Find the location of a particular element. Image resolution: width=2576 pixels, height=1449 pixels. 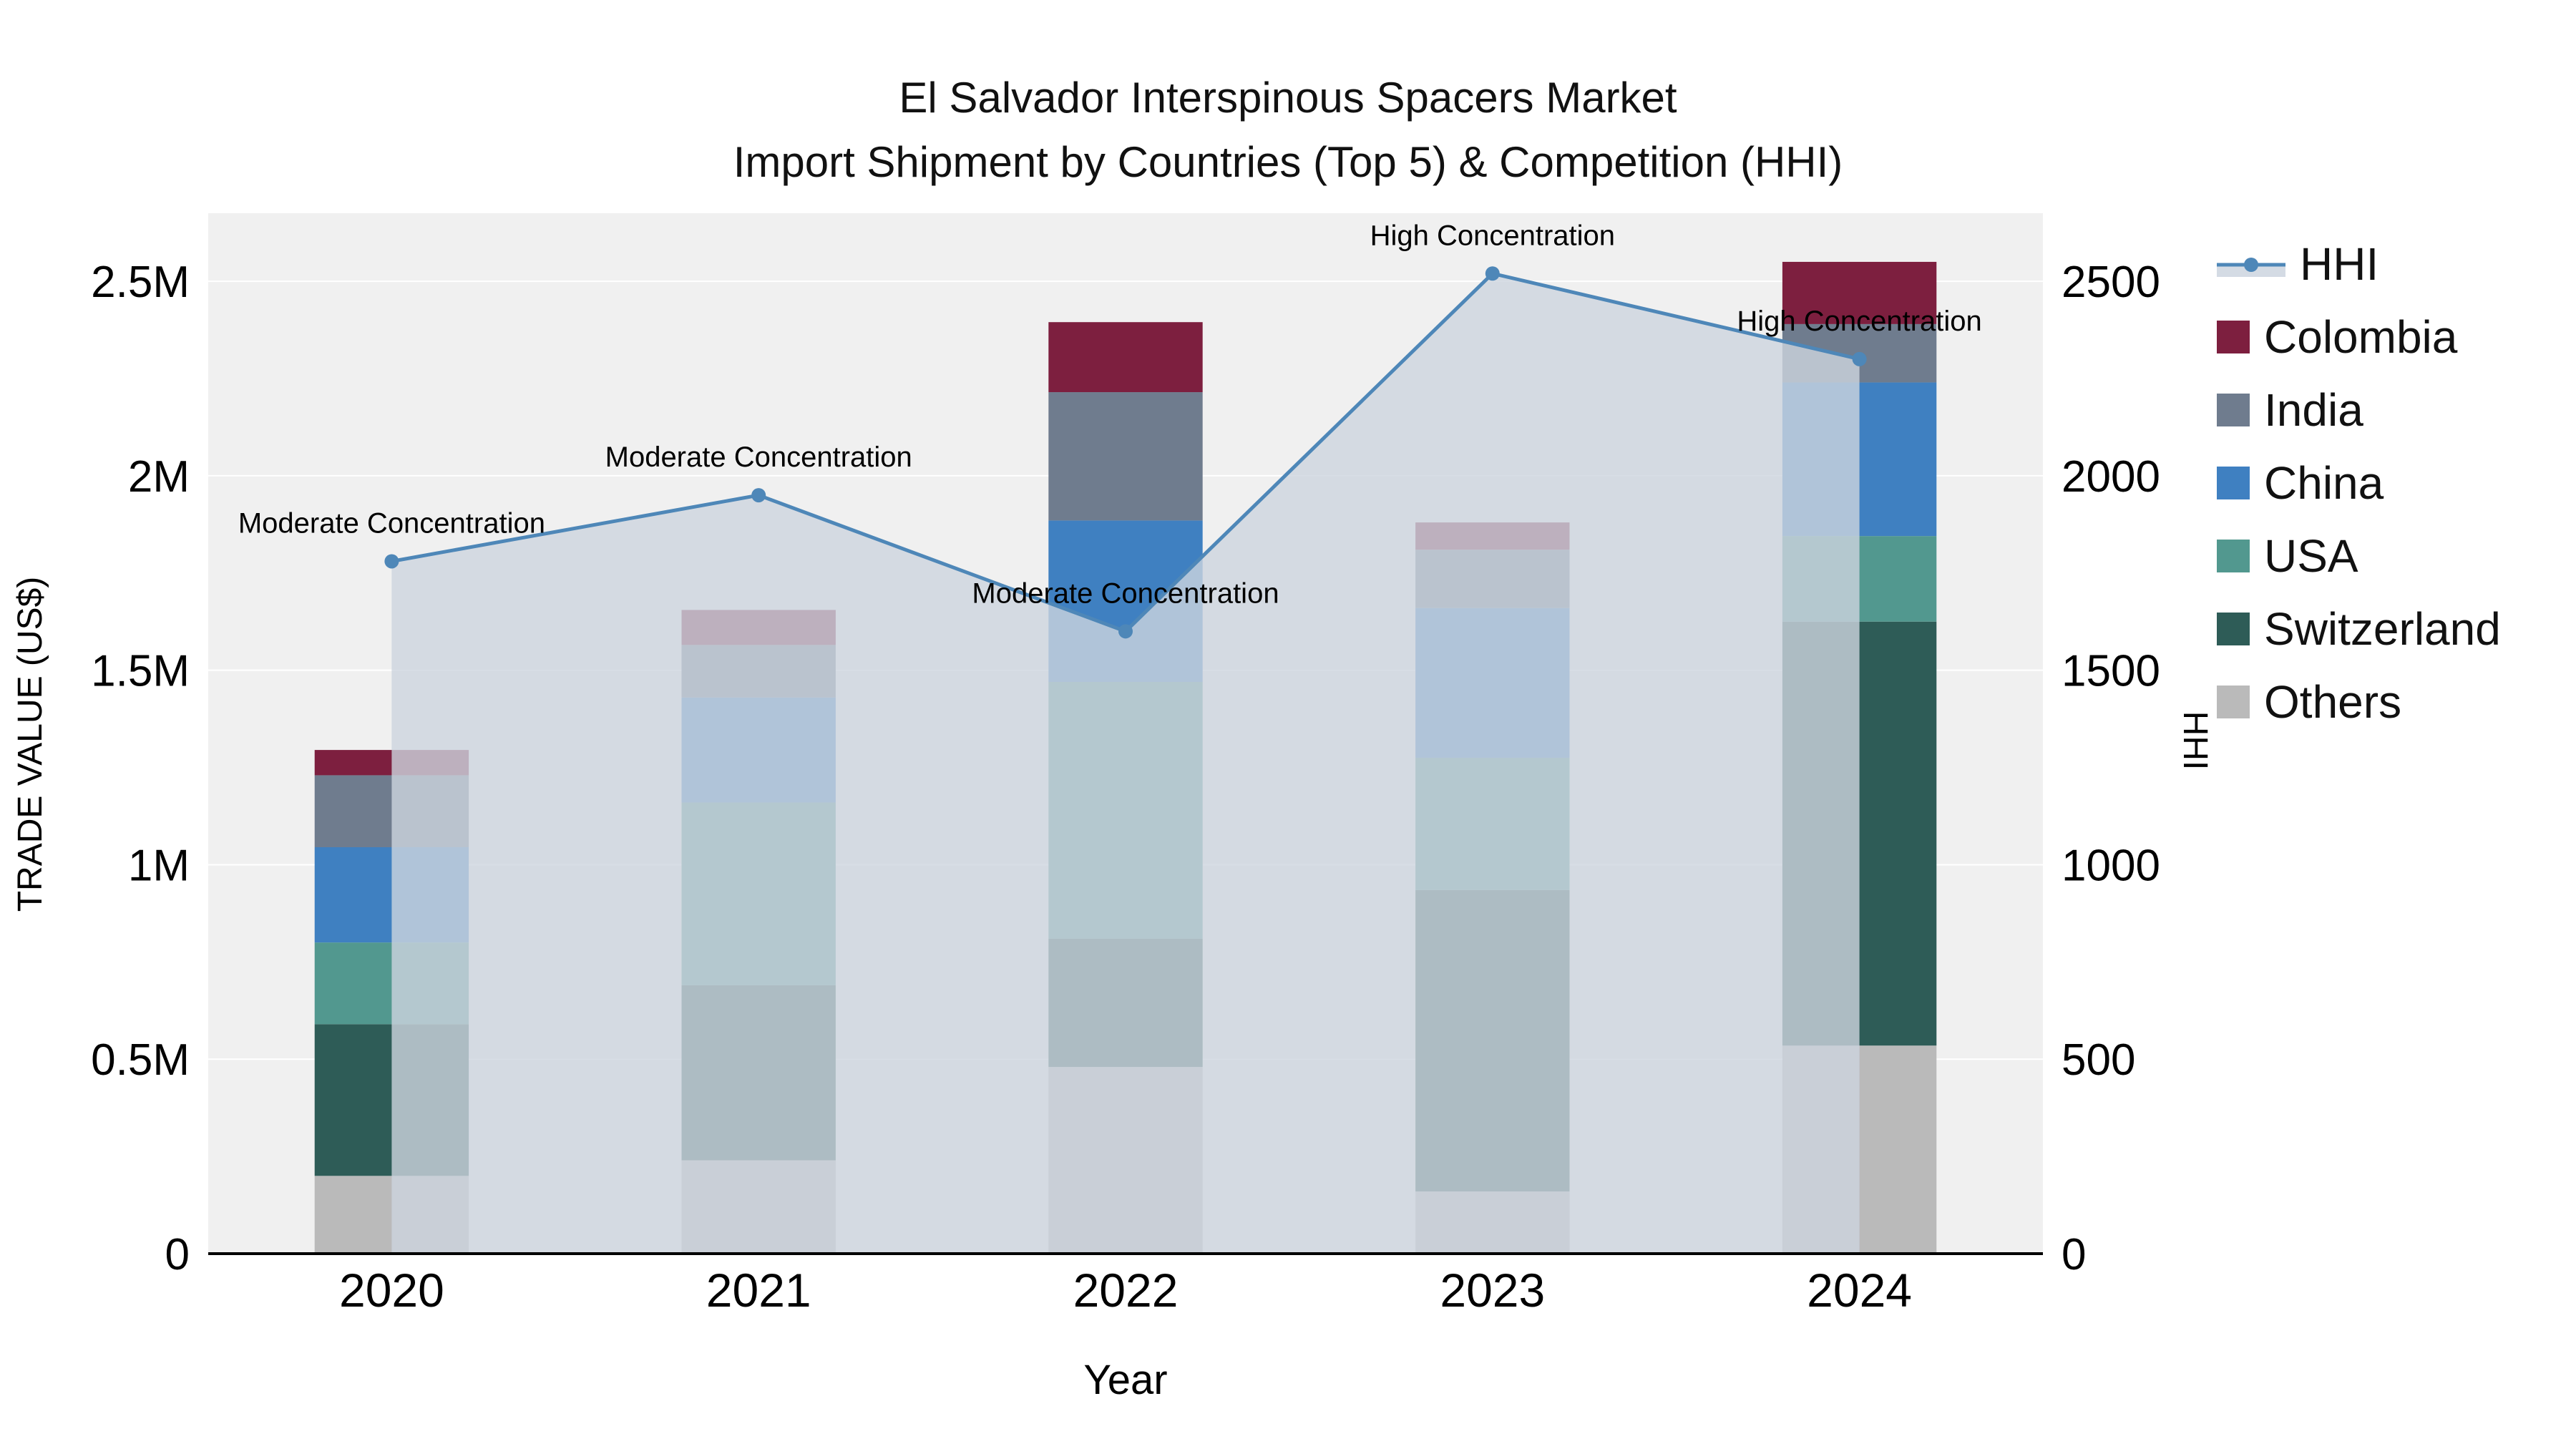

x-tick-label-2024: 2024 is located at coordinates (1859, 1290).